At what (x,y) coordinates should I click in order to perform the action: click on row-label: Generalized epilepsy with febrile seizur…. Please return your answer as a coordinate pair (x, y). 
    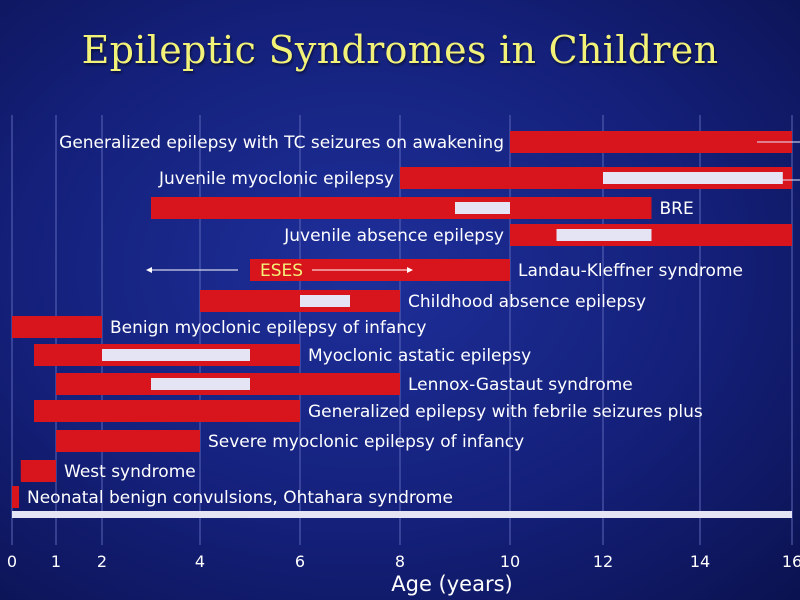
    Looking at the image, I should click on (505, 412).